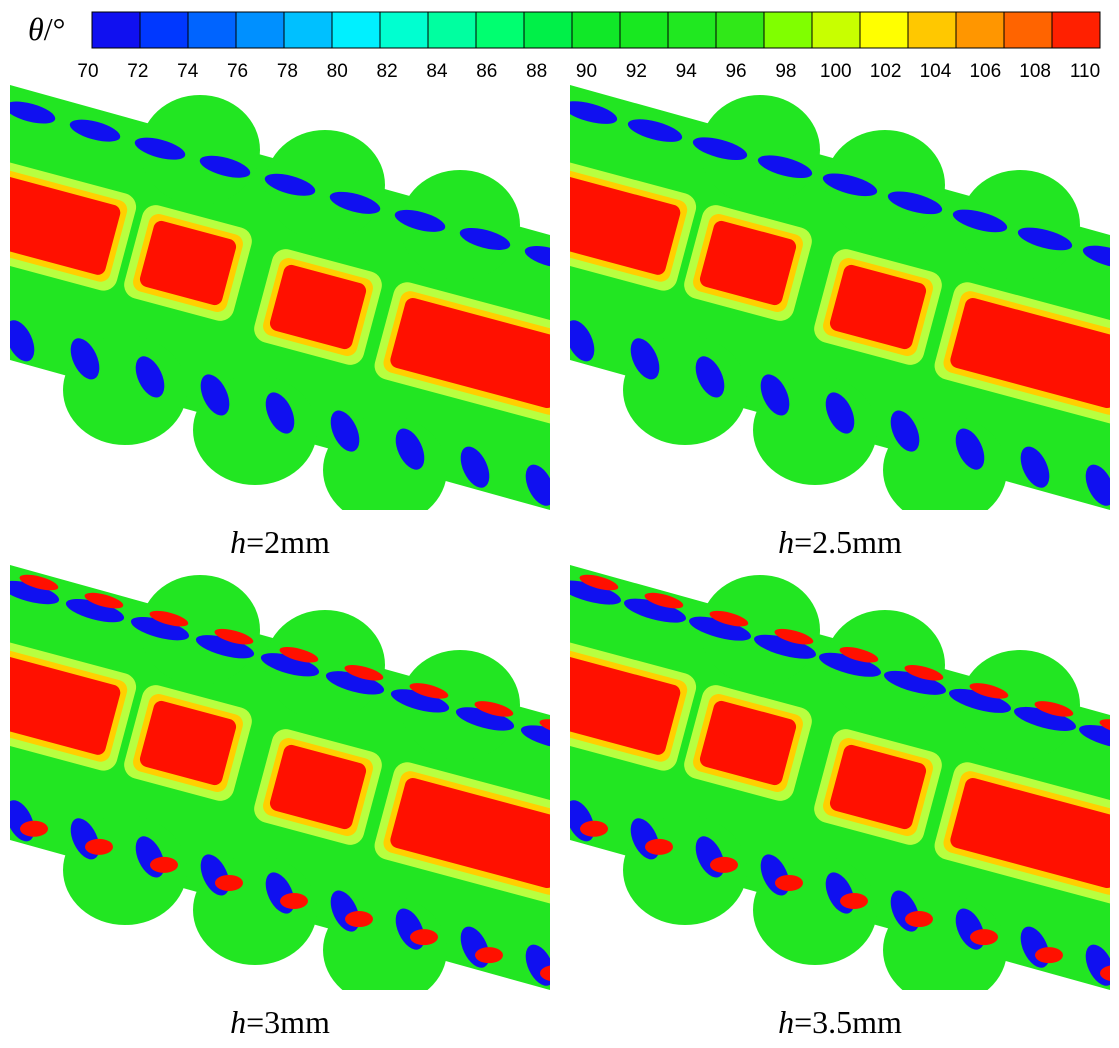 The image size is (1119, 1048). What do you see at coordinates (936, 71) in the screenshot?
I see `colorbar-tick-label: 104` at bounding box center [936, 71].